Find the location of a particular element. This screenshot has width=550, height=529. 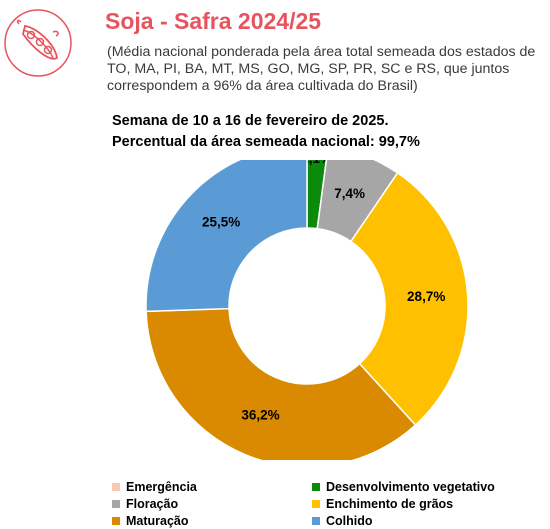

legend-label-1: Desenvolvimento vegetativo is located at coordinates (410, 487).